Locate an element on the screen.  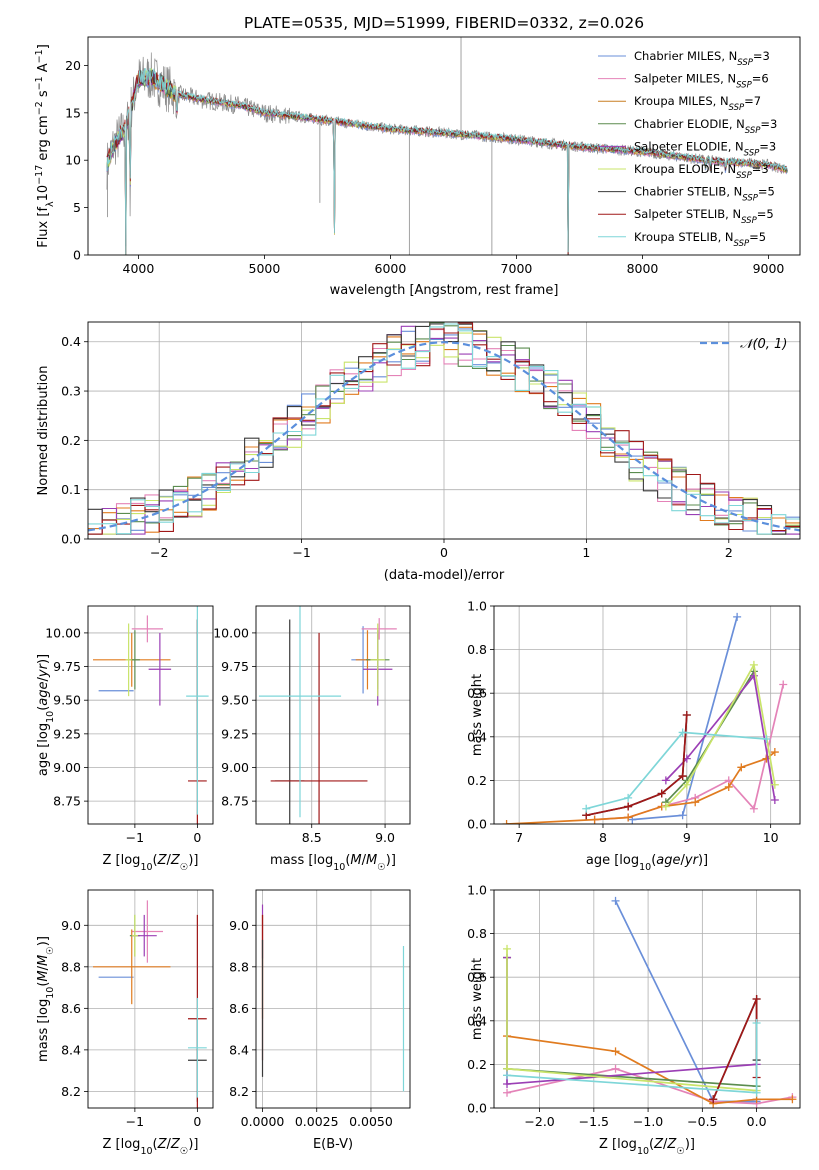
x-tick-label: 0.0000 is located at coordinates (263, 1121).